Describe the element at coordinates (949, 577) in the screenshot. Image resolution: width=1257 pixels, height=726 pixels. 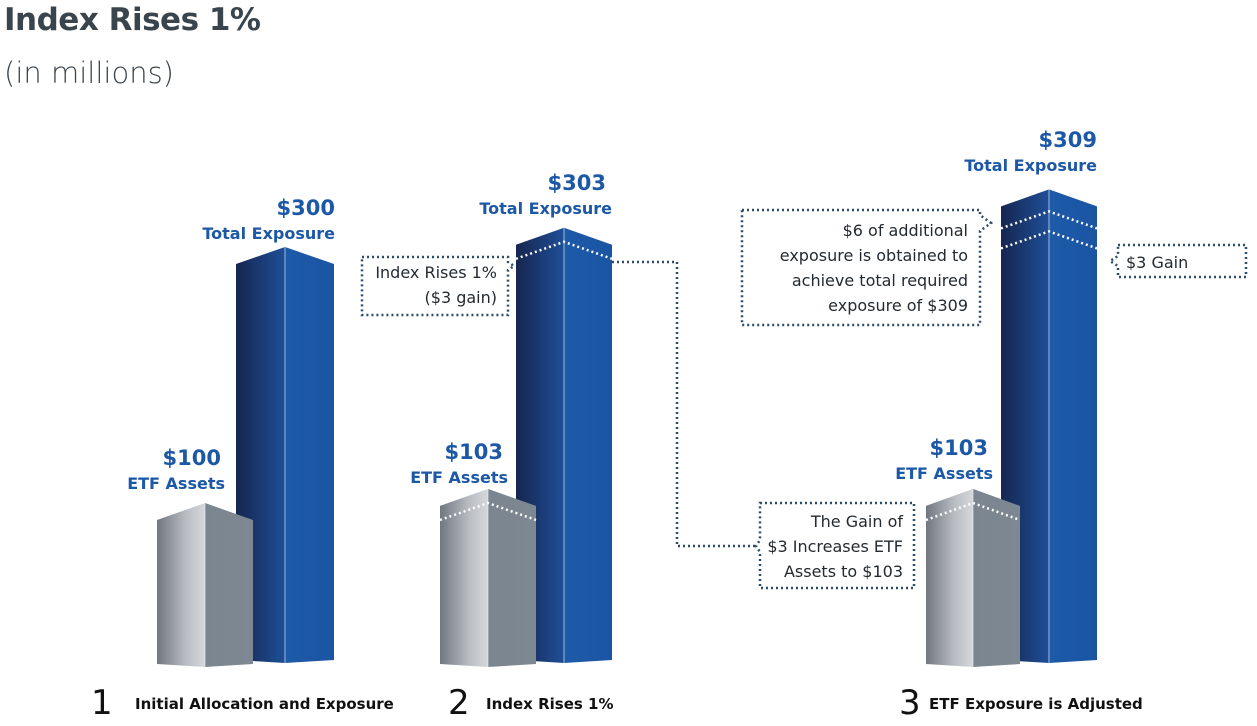
I see `assets-bar-3-left-face` at that location.